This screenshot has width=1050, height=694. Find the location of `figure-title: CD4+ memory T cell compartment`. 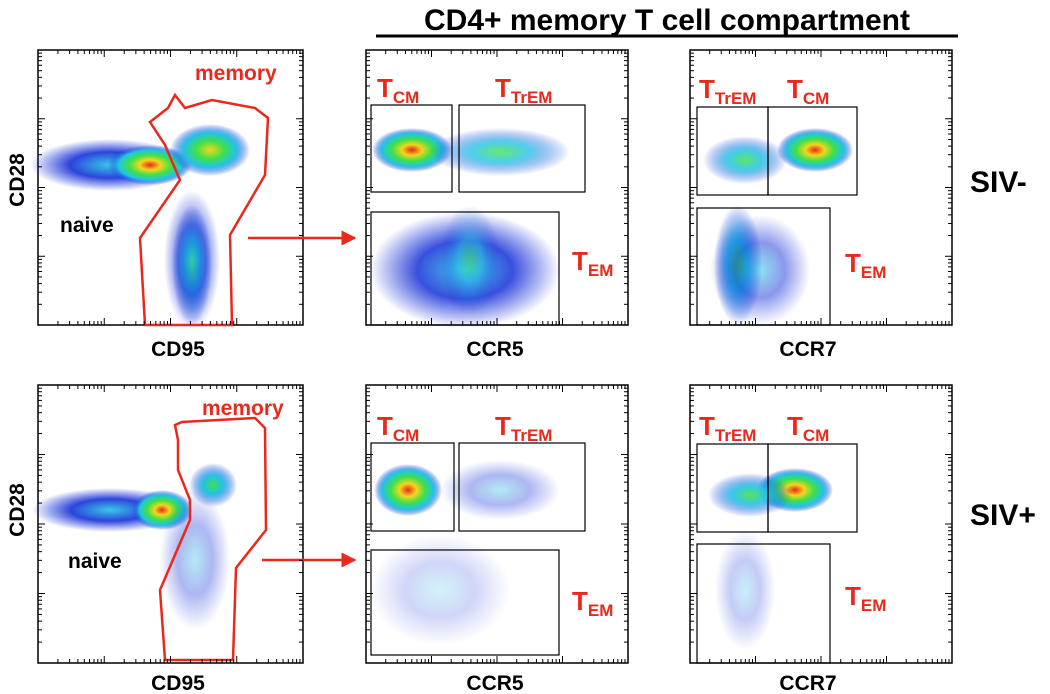

figure-title: CD4+ memory T cell compartment is located at coordinates (667, 20).